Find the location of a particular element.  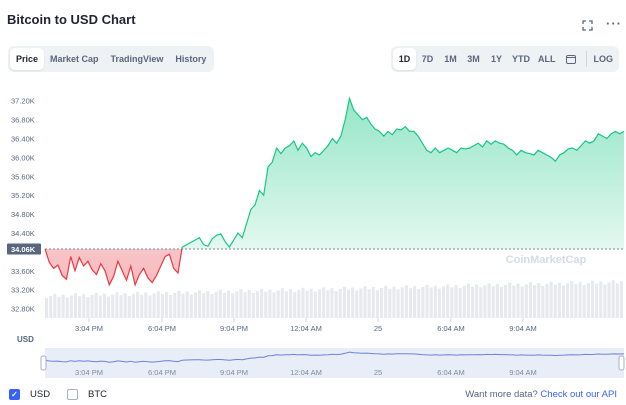

calendar-icon is located at coordinates (571, 59).